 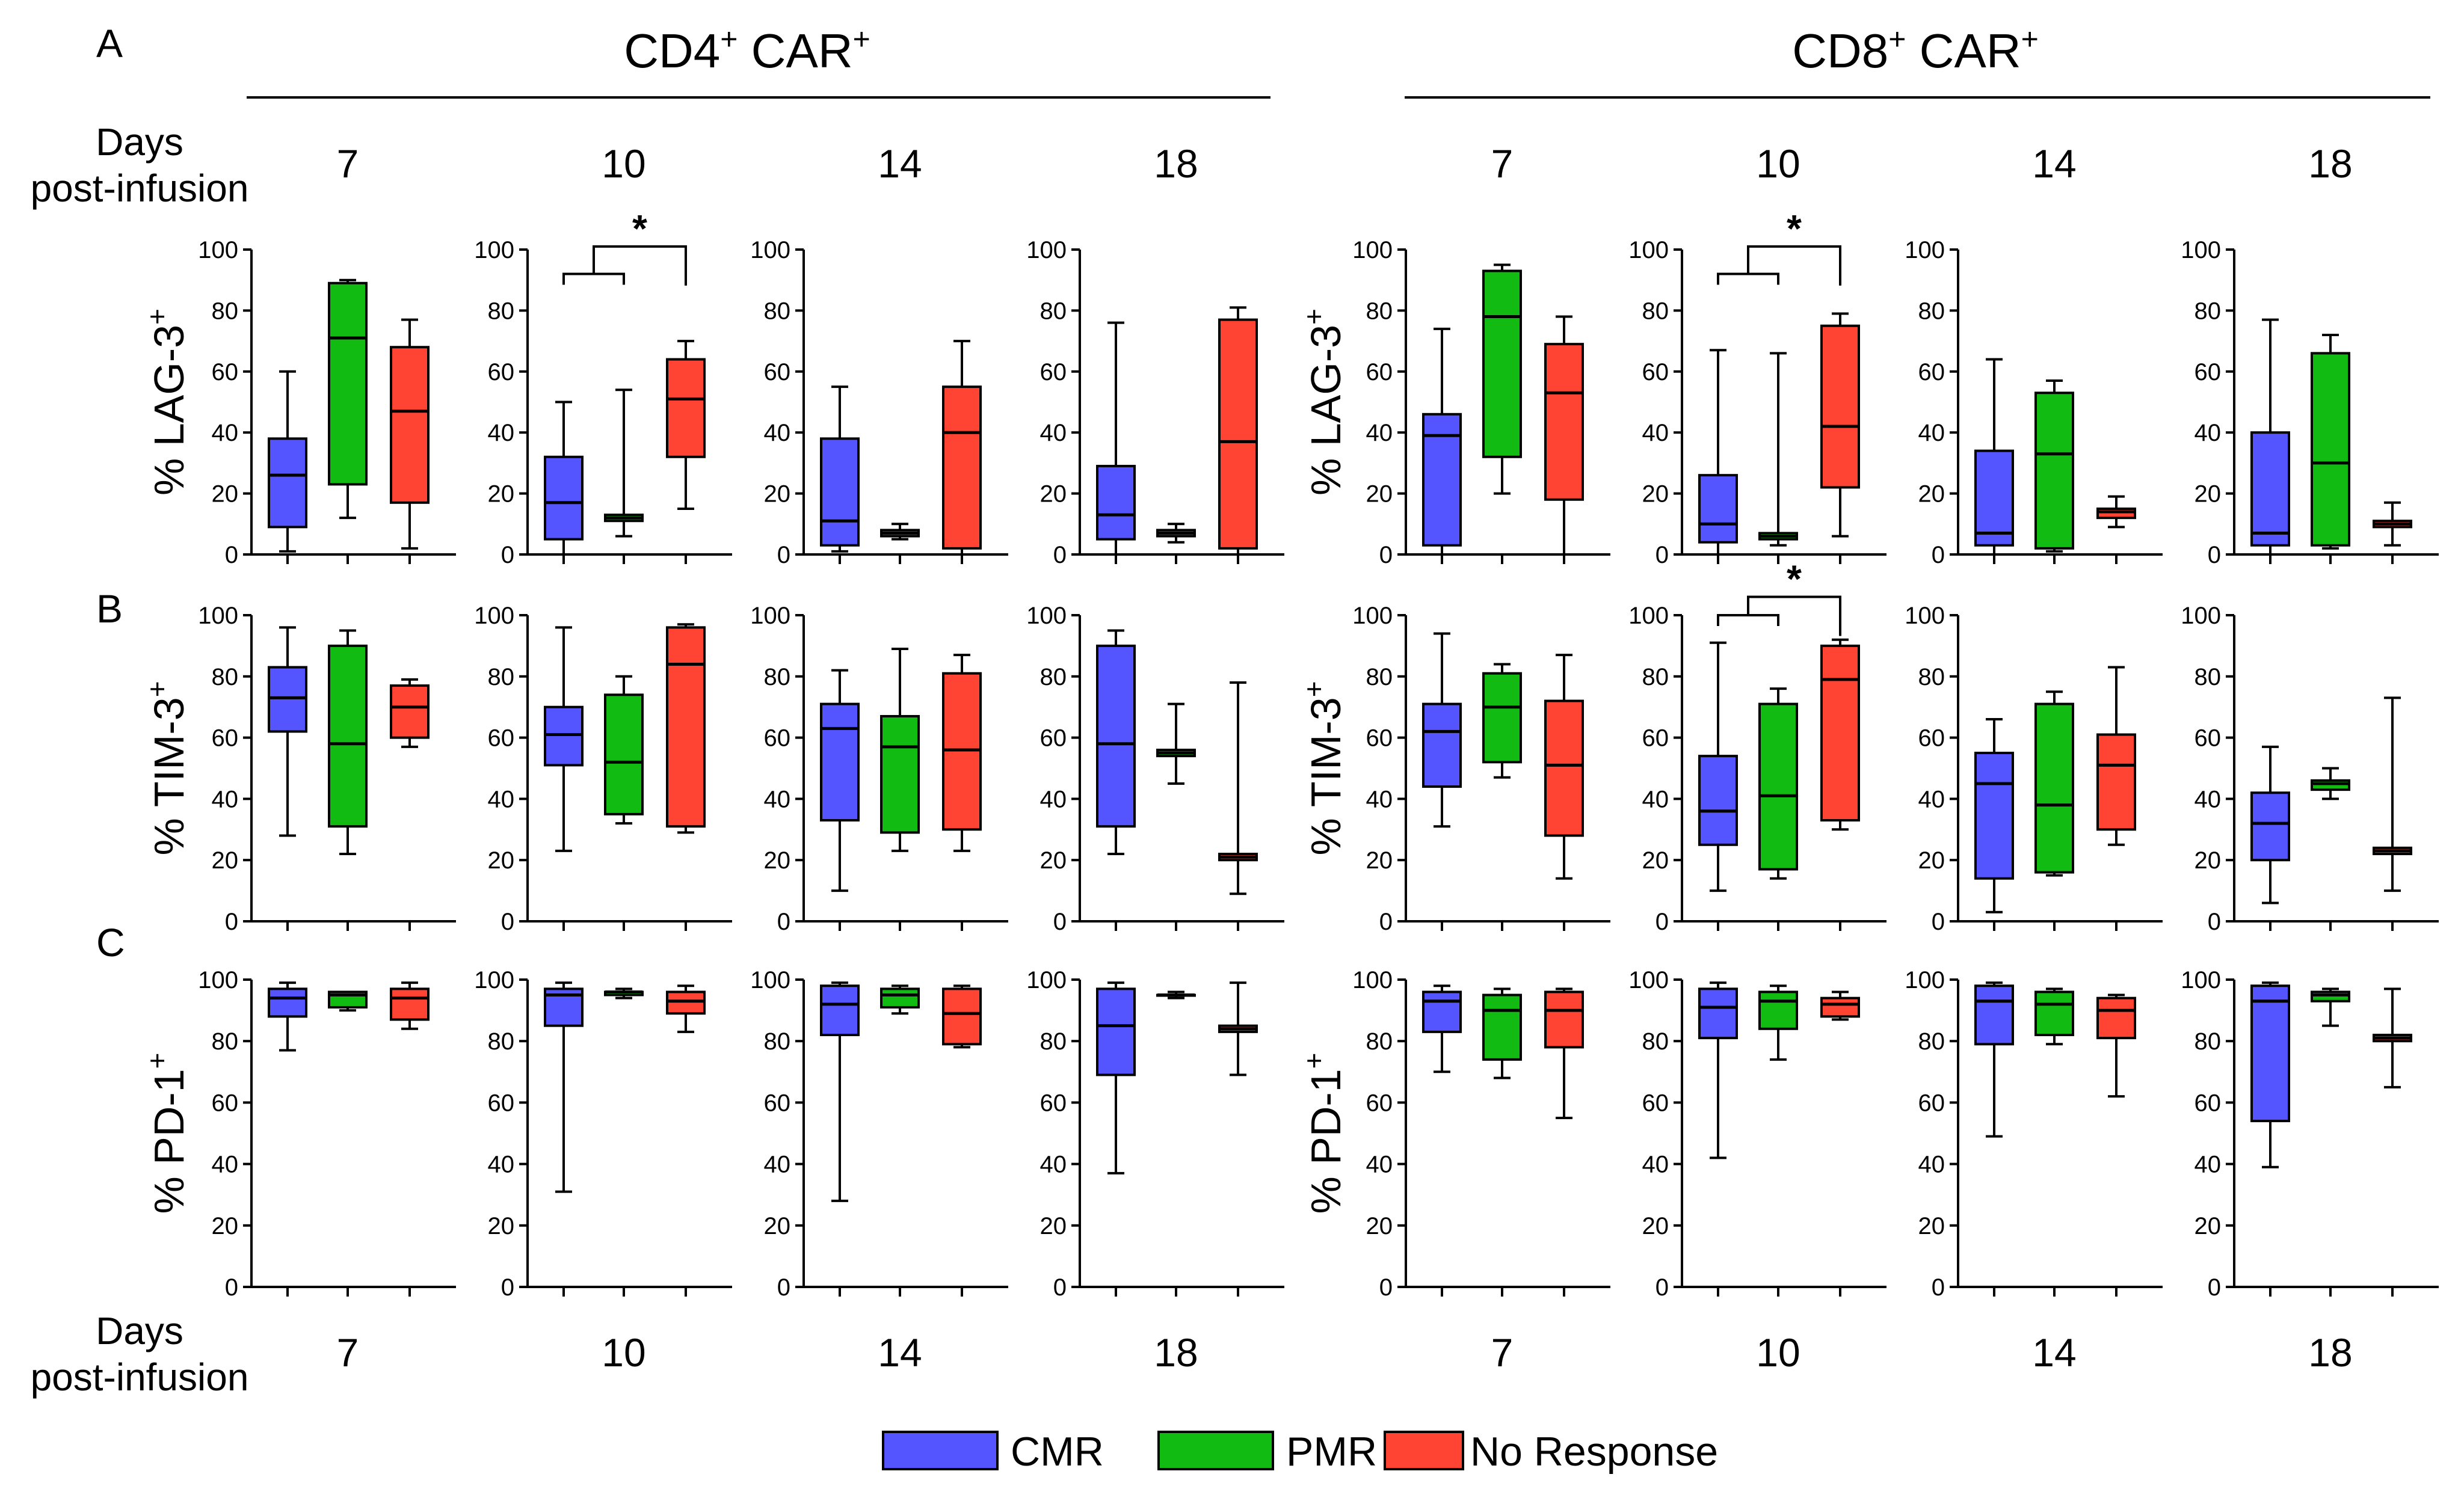 What do you see at coordinates (327, 403) in the screenshot?
I see `panel-lag-3-cd4-day7: 0 20 40 60 80 100` at bounding box center [327, 403].